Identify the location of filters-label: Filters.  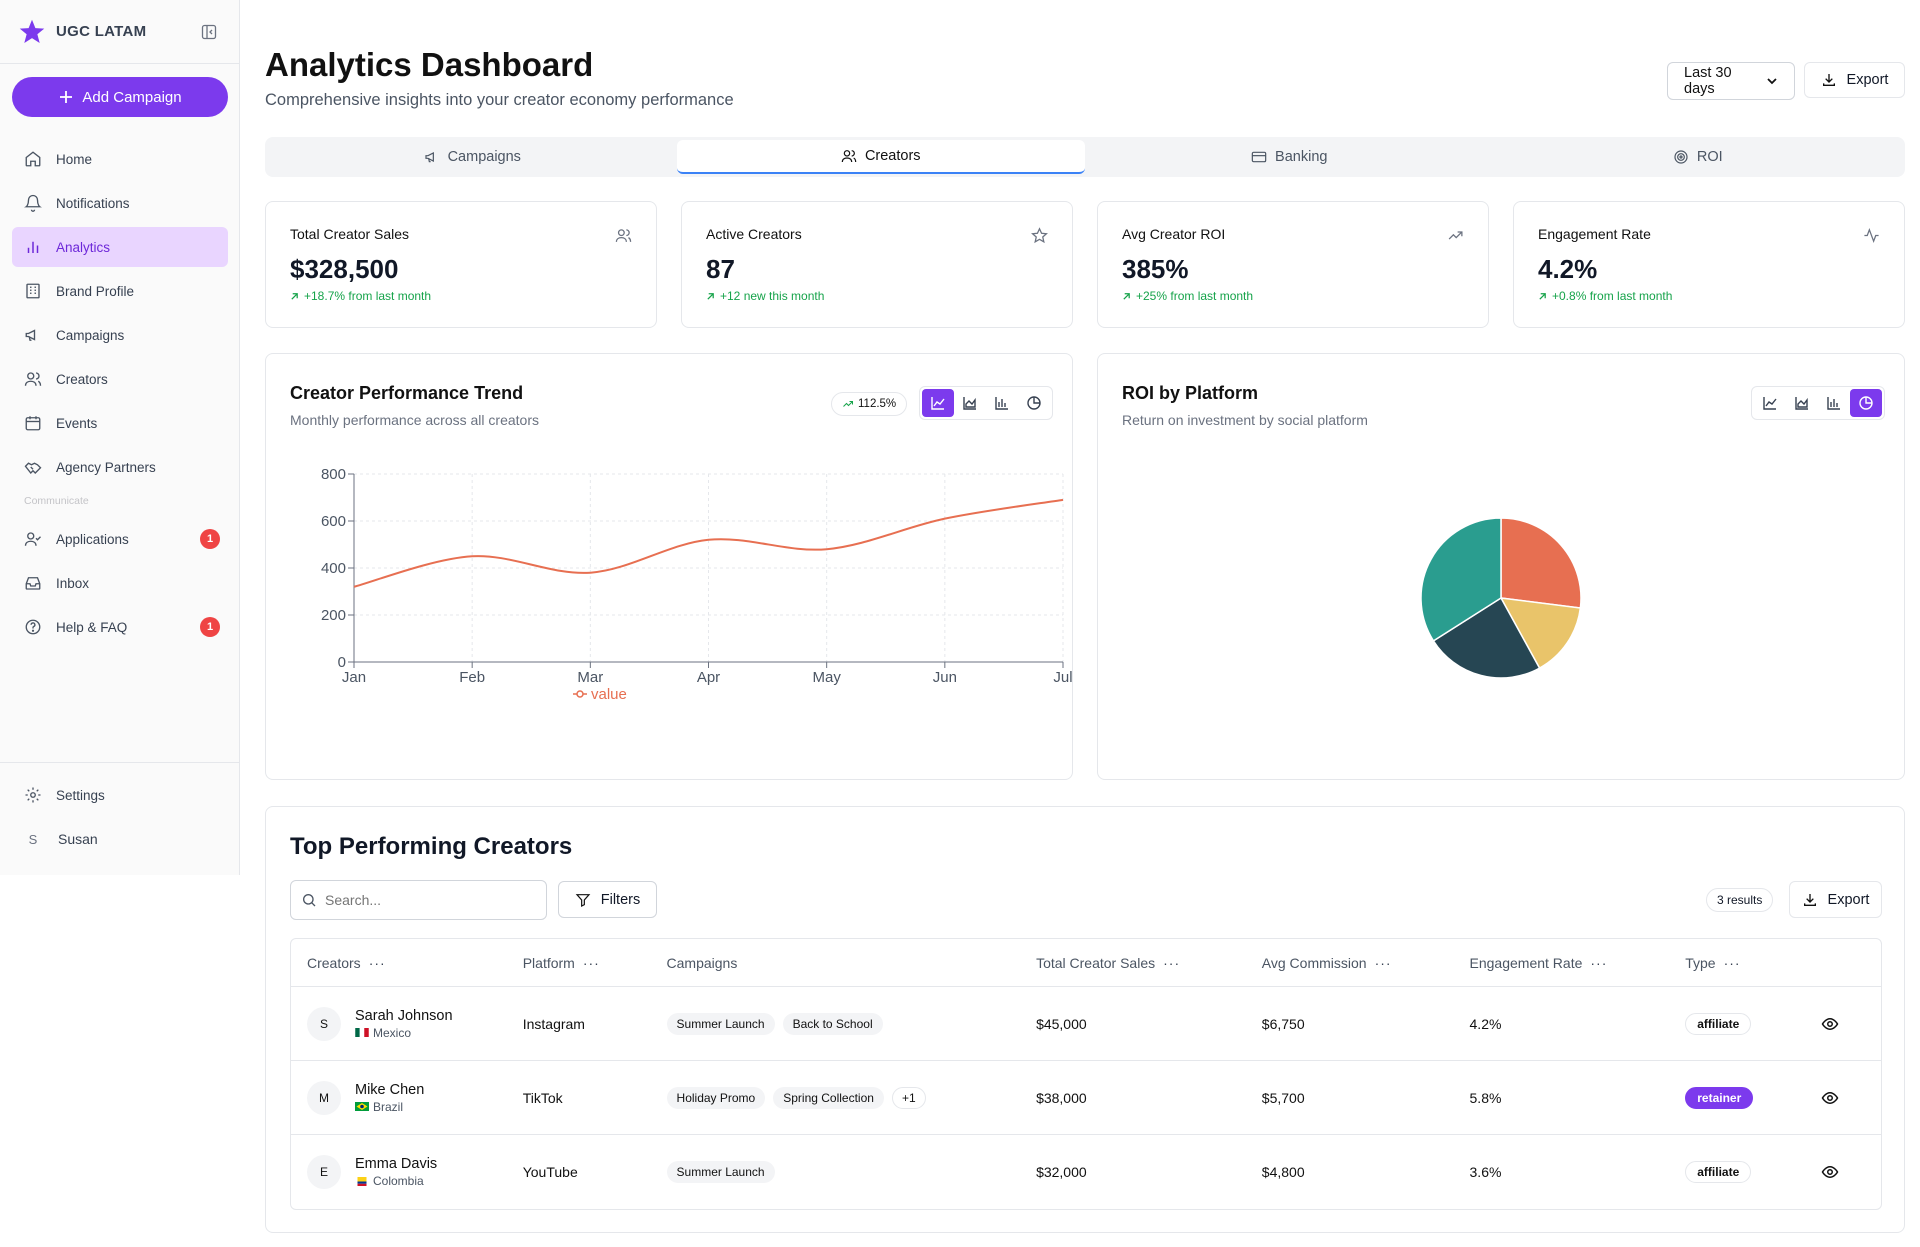
(620, 899).